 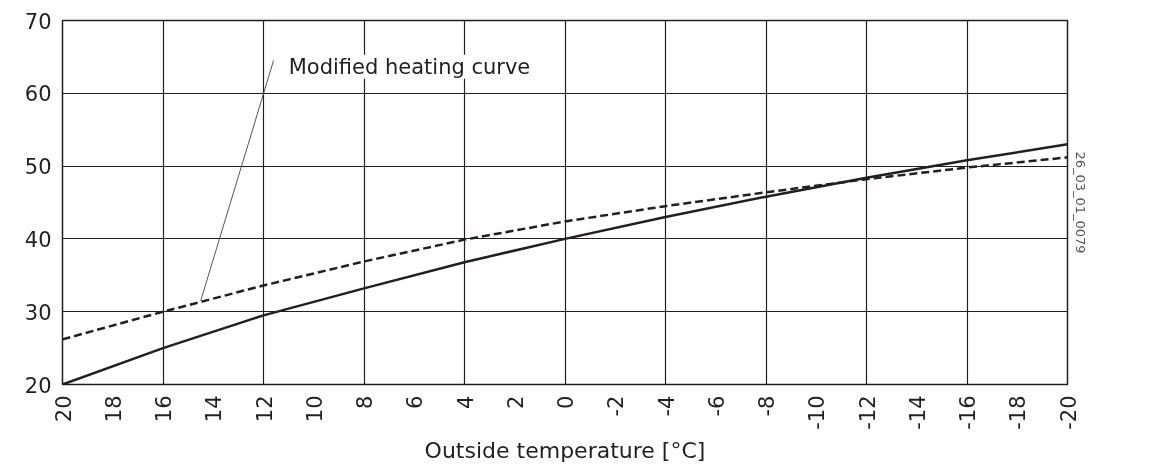 I want to click on x-tick-label: 6, so click(x=415, y=402).